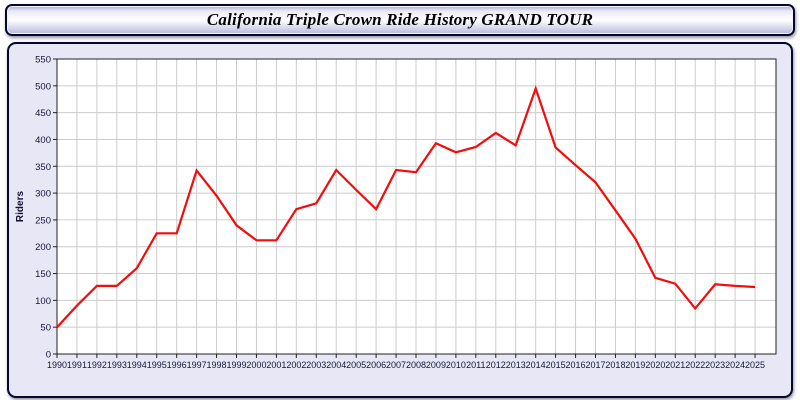  Describe the element at coordinates (276, 365) in the screenshot. I see `x-tick-label: 2001` at that location.